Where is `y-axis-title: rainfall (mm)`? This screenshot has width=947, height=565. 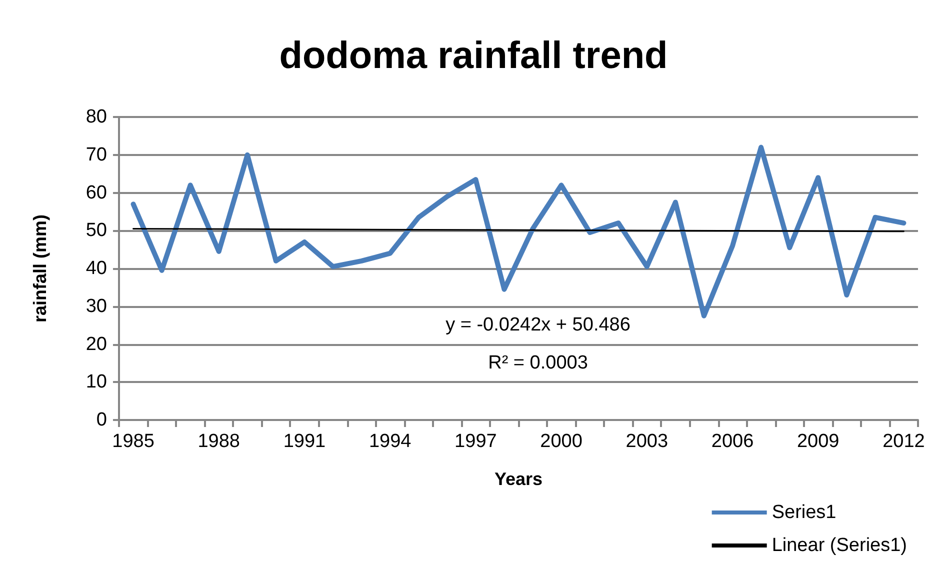 y-axis-title: rainfall (mm) is located at coordinates (40, 268).